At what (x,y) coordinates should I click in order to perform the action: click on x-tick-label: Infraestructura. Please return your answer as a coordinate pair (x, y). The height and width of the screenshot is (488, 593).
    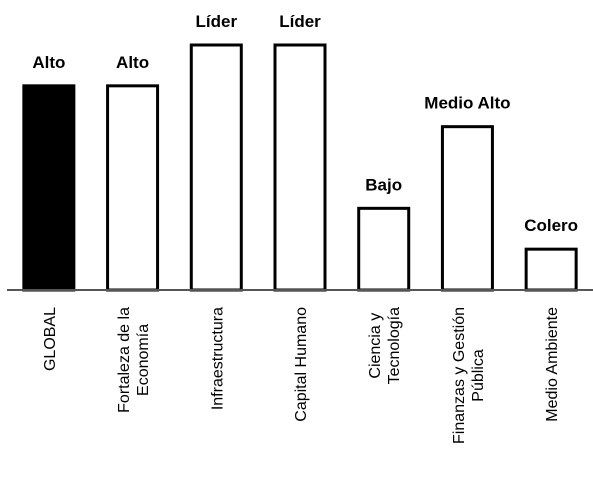
    Looking at the image, I should click on (217, 358).